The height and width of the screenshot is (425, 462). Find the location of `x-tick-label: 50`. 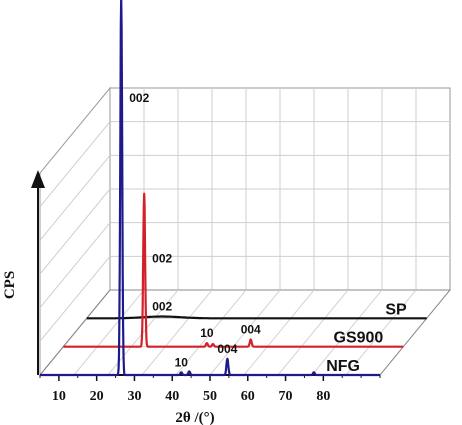

x-tick-label: 50 is located at coordinates (210, 396).